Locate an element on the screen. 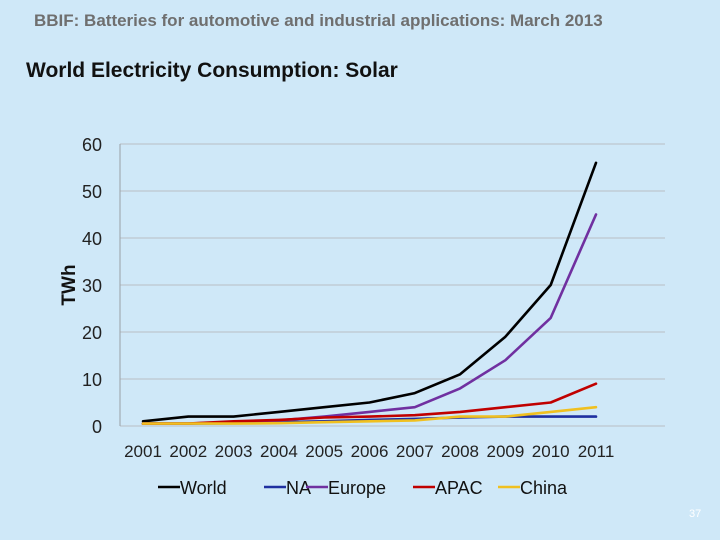  x-tick-label: 2008 is located at coordinates (460, 451).